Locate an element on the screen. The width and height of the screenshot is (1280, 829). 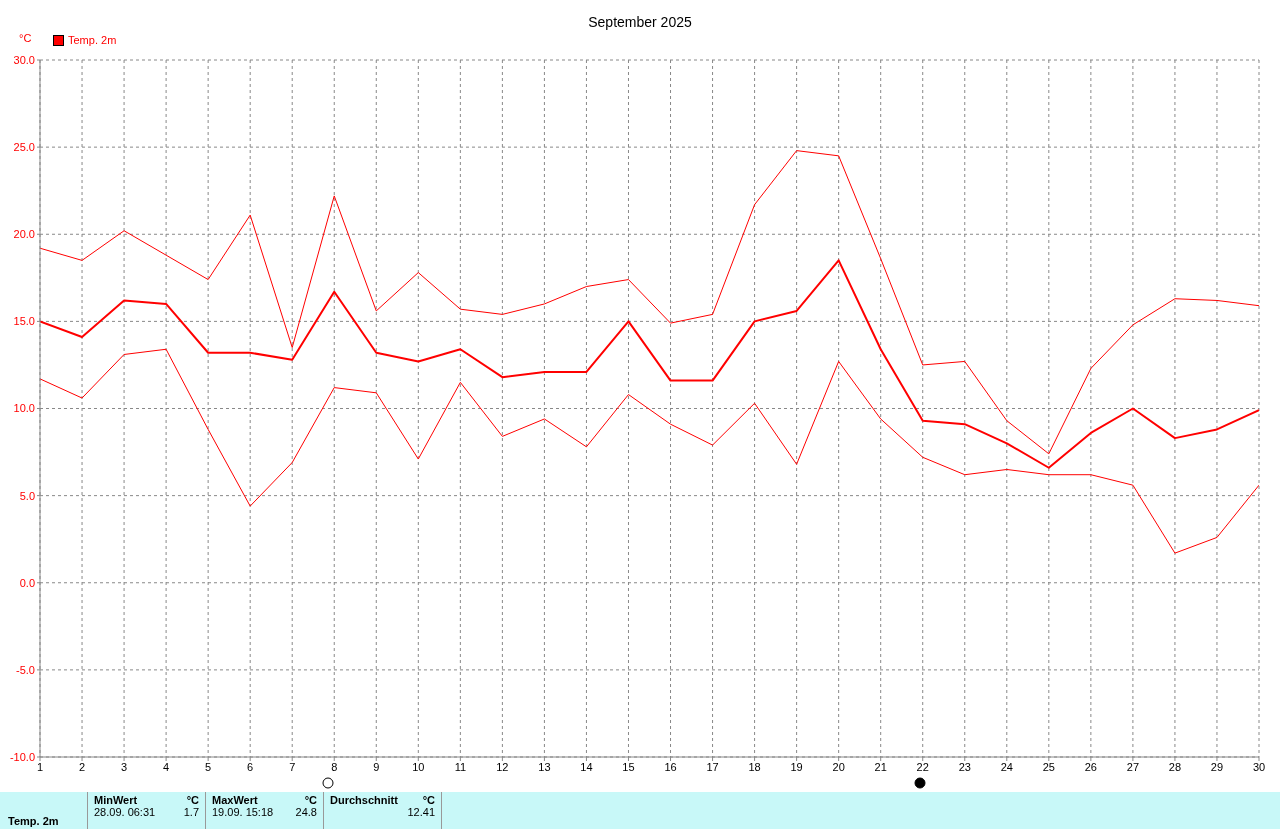
x-tick-label: 4 is located at coordinates (166, 766).